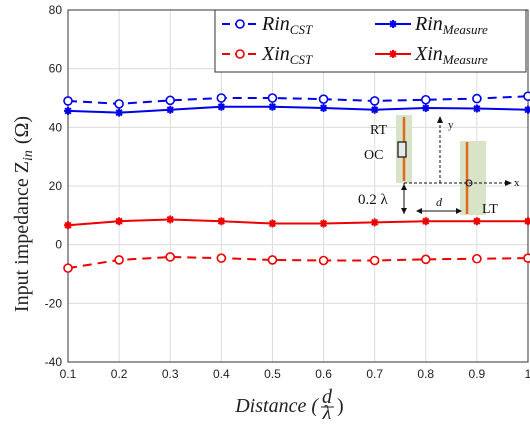 This screenshot has width=530, height=424. I want to click on legend: RinCST RinMeasure XinCST XinMeasure, so click(370, 41).